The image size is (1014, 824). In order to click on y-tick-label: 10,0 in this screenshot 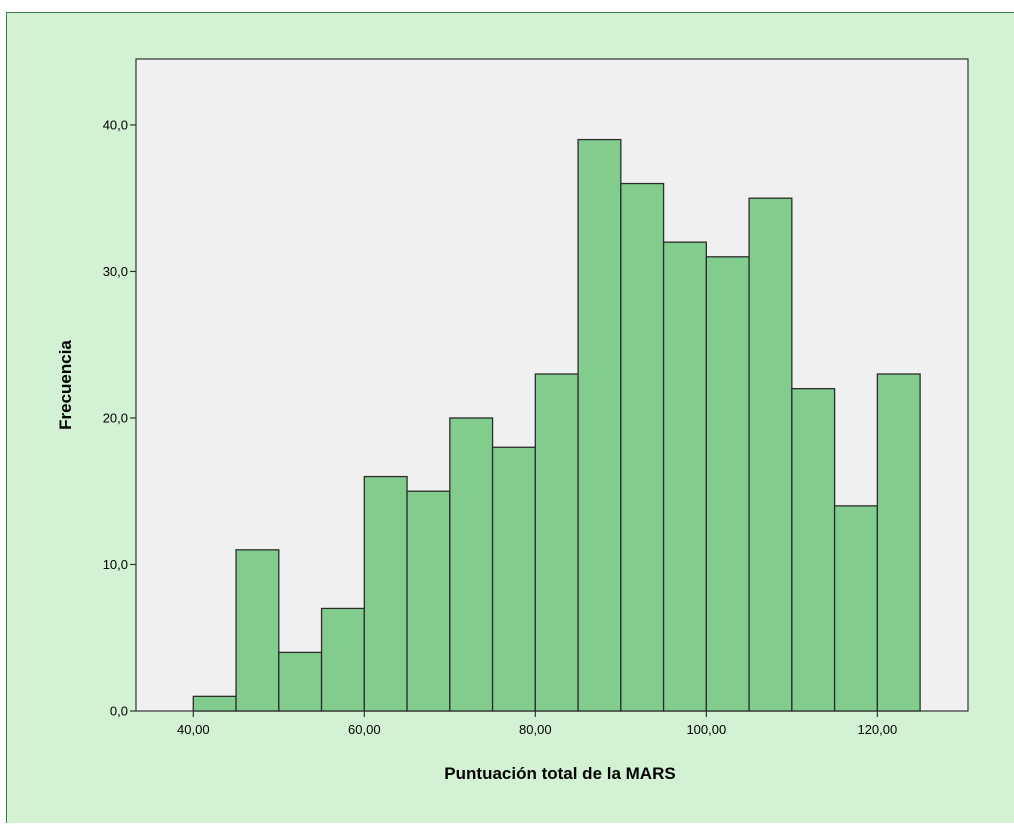, I will do `click(115, 564)`.